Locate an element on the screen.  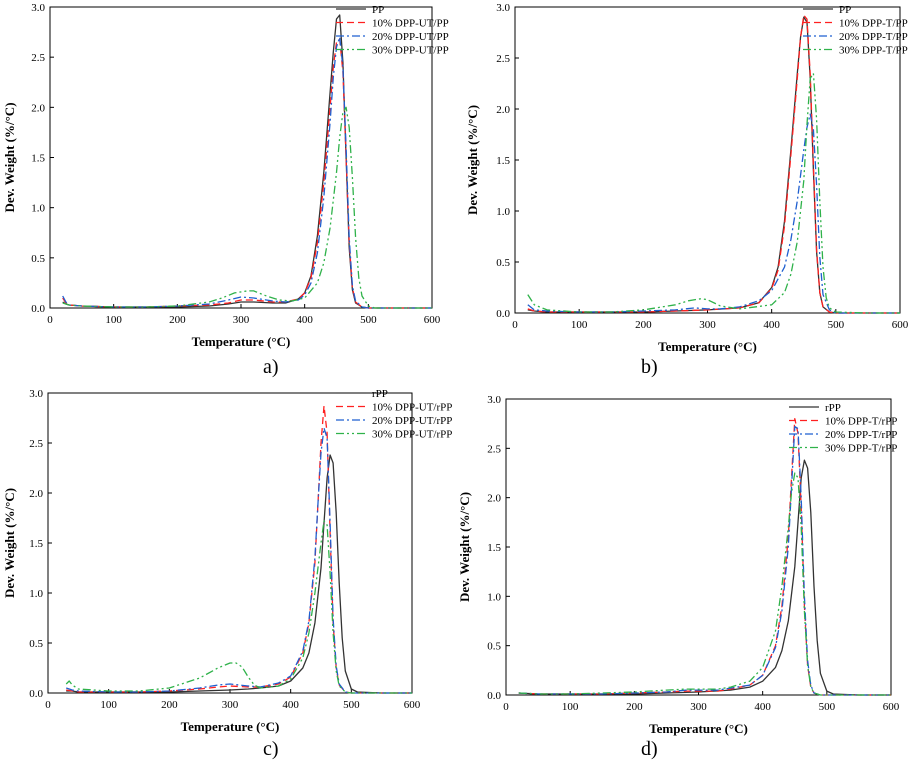
panel-caption: d) is located at coordinates (649, 749).